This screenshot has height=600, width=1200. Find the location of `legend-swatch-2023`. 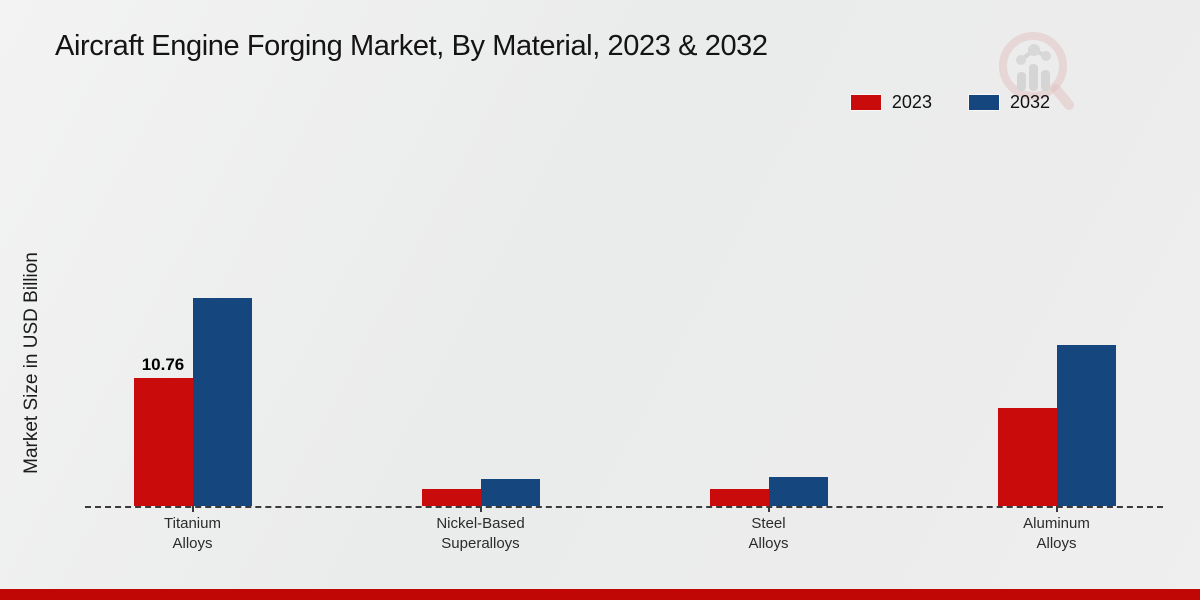

legend-swatch-2023 is located at coordinates (865, 102).